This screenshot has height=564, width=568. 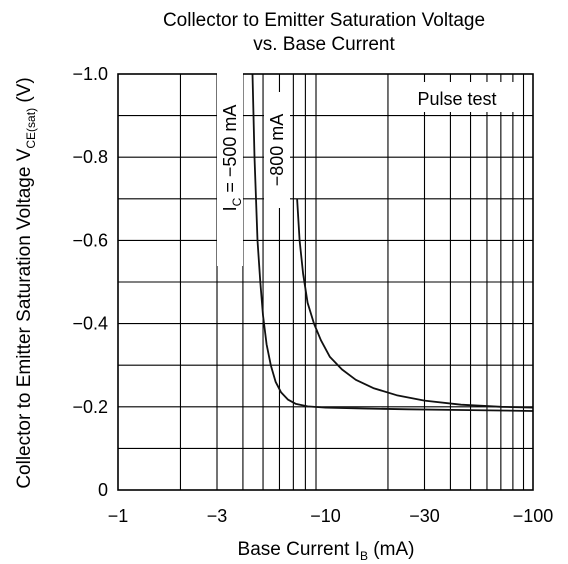 What do you see at coordinates (391, 549) in the screenshot?
I see `x-axis-label-unit: (mA)` at bounding box center [391, 549].